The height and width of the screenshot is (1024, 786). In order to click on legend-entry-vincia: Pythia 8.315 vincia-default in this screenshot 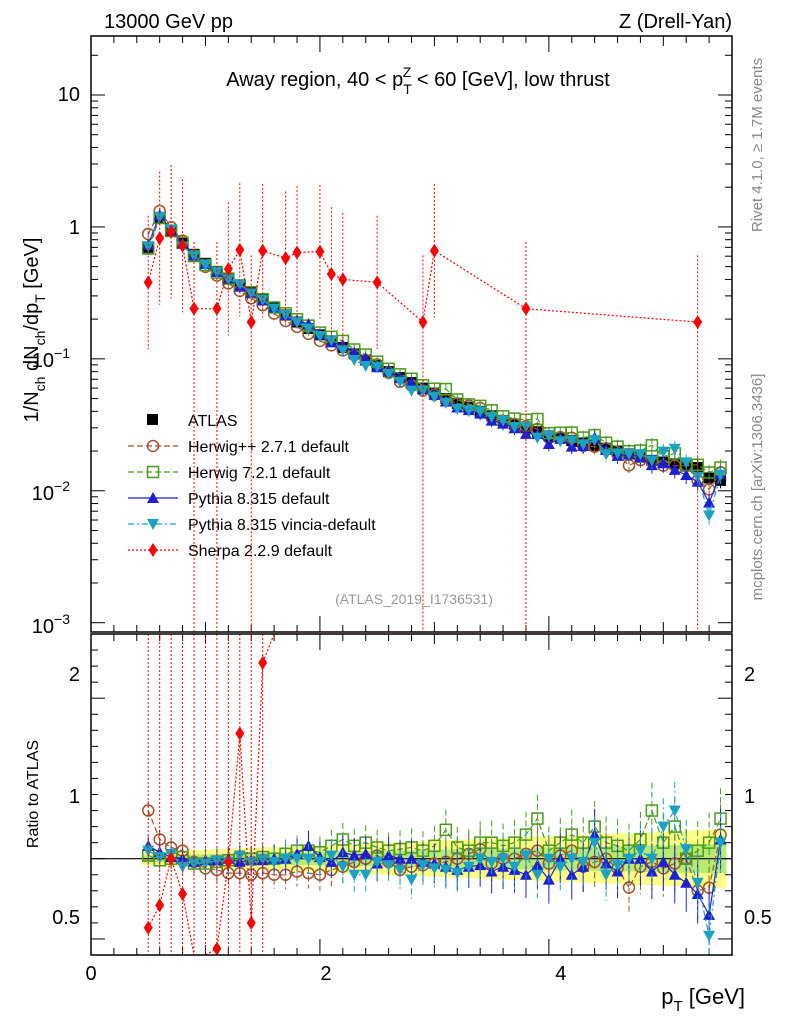, I will do `click(252, 525)`.